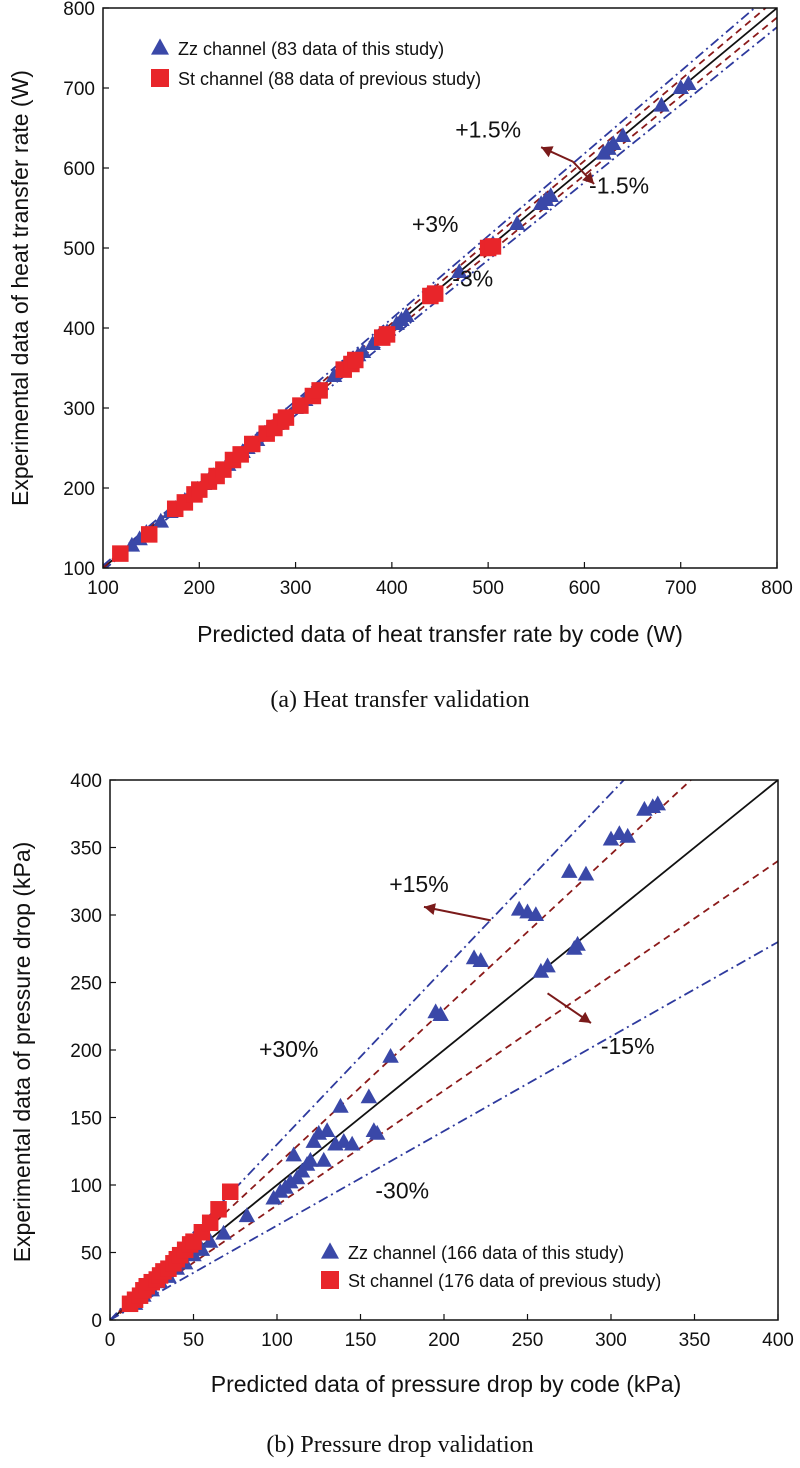 The image size is (800, 1468). I want to click on annotations: +15% -15% +30% -30%, so click(457, 1037).